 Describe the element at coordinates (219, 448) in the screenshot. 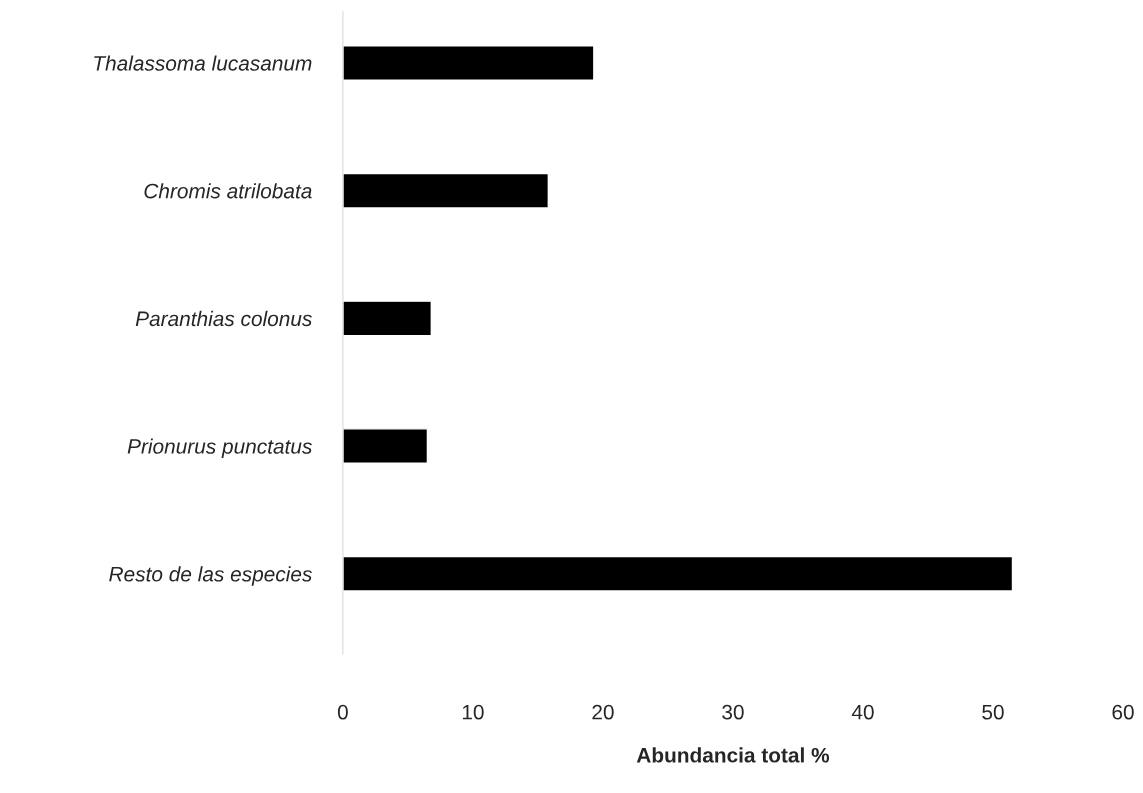

I see `y-tick-label: Prionurus punctatus` at that location.